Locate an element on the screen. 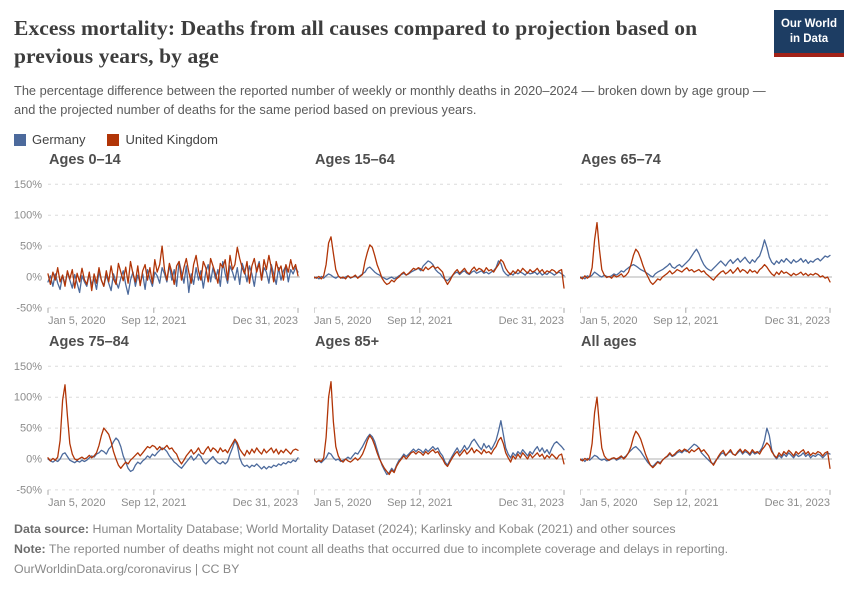 This screenshot has height=600, width=850. svg-text: Ages 85+ is located at coordinates (347, 342).